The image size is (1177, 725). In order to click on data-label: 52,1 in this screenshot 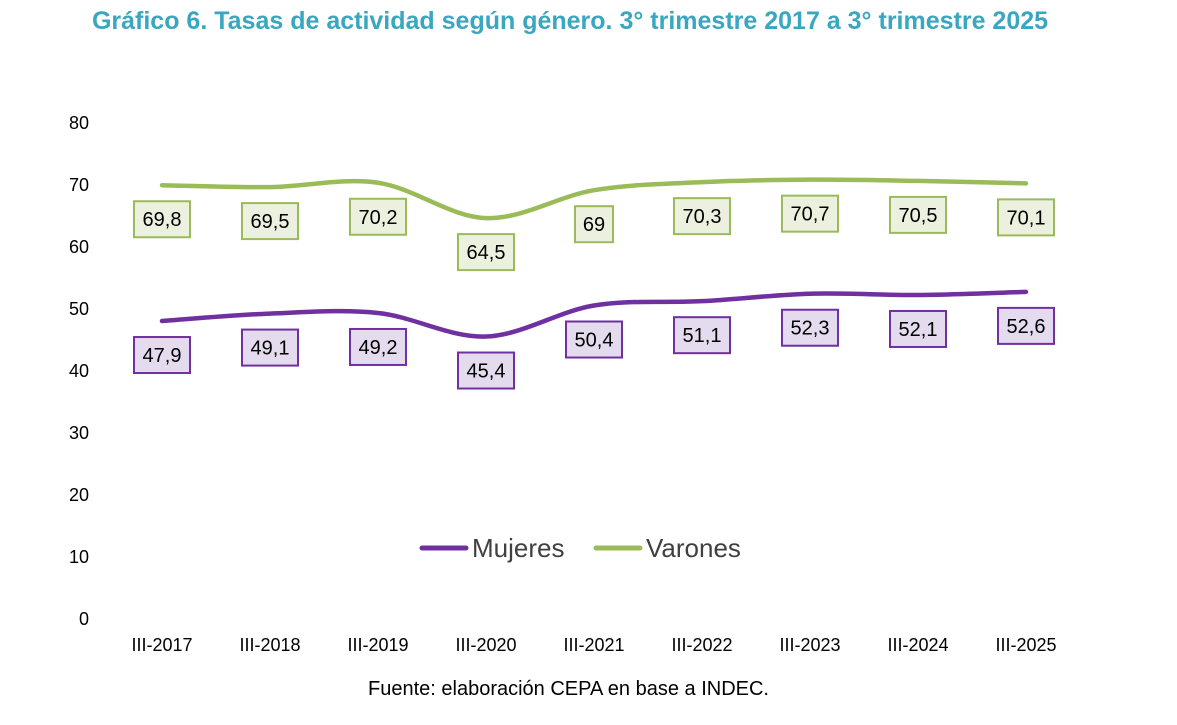, I will do `click(918, 330)`.